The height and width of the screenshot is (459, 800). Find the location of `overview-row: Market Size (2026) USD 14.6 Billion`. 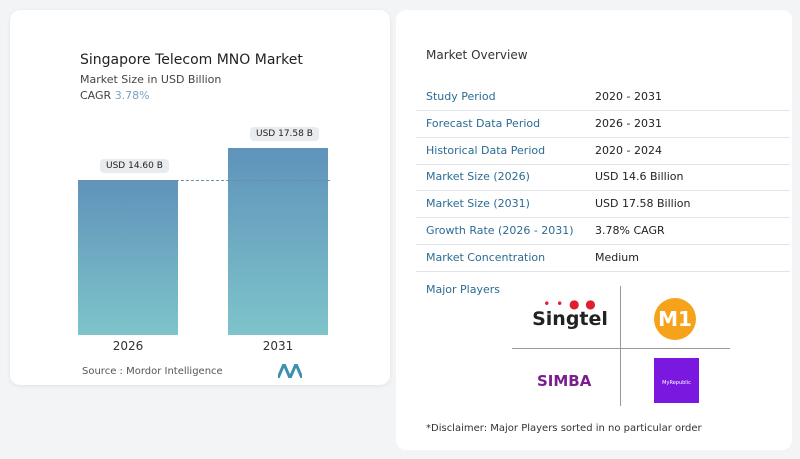

overview-row: Market Size (2026) USD 14.6 Billion is located at coordinates (603, 178).